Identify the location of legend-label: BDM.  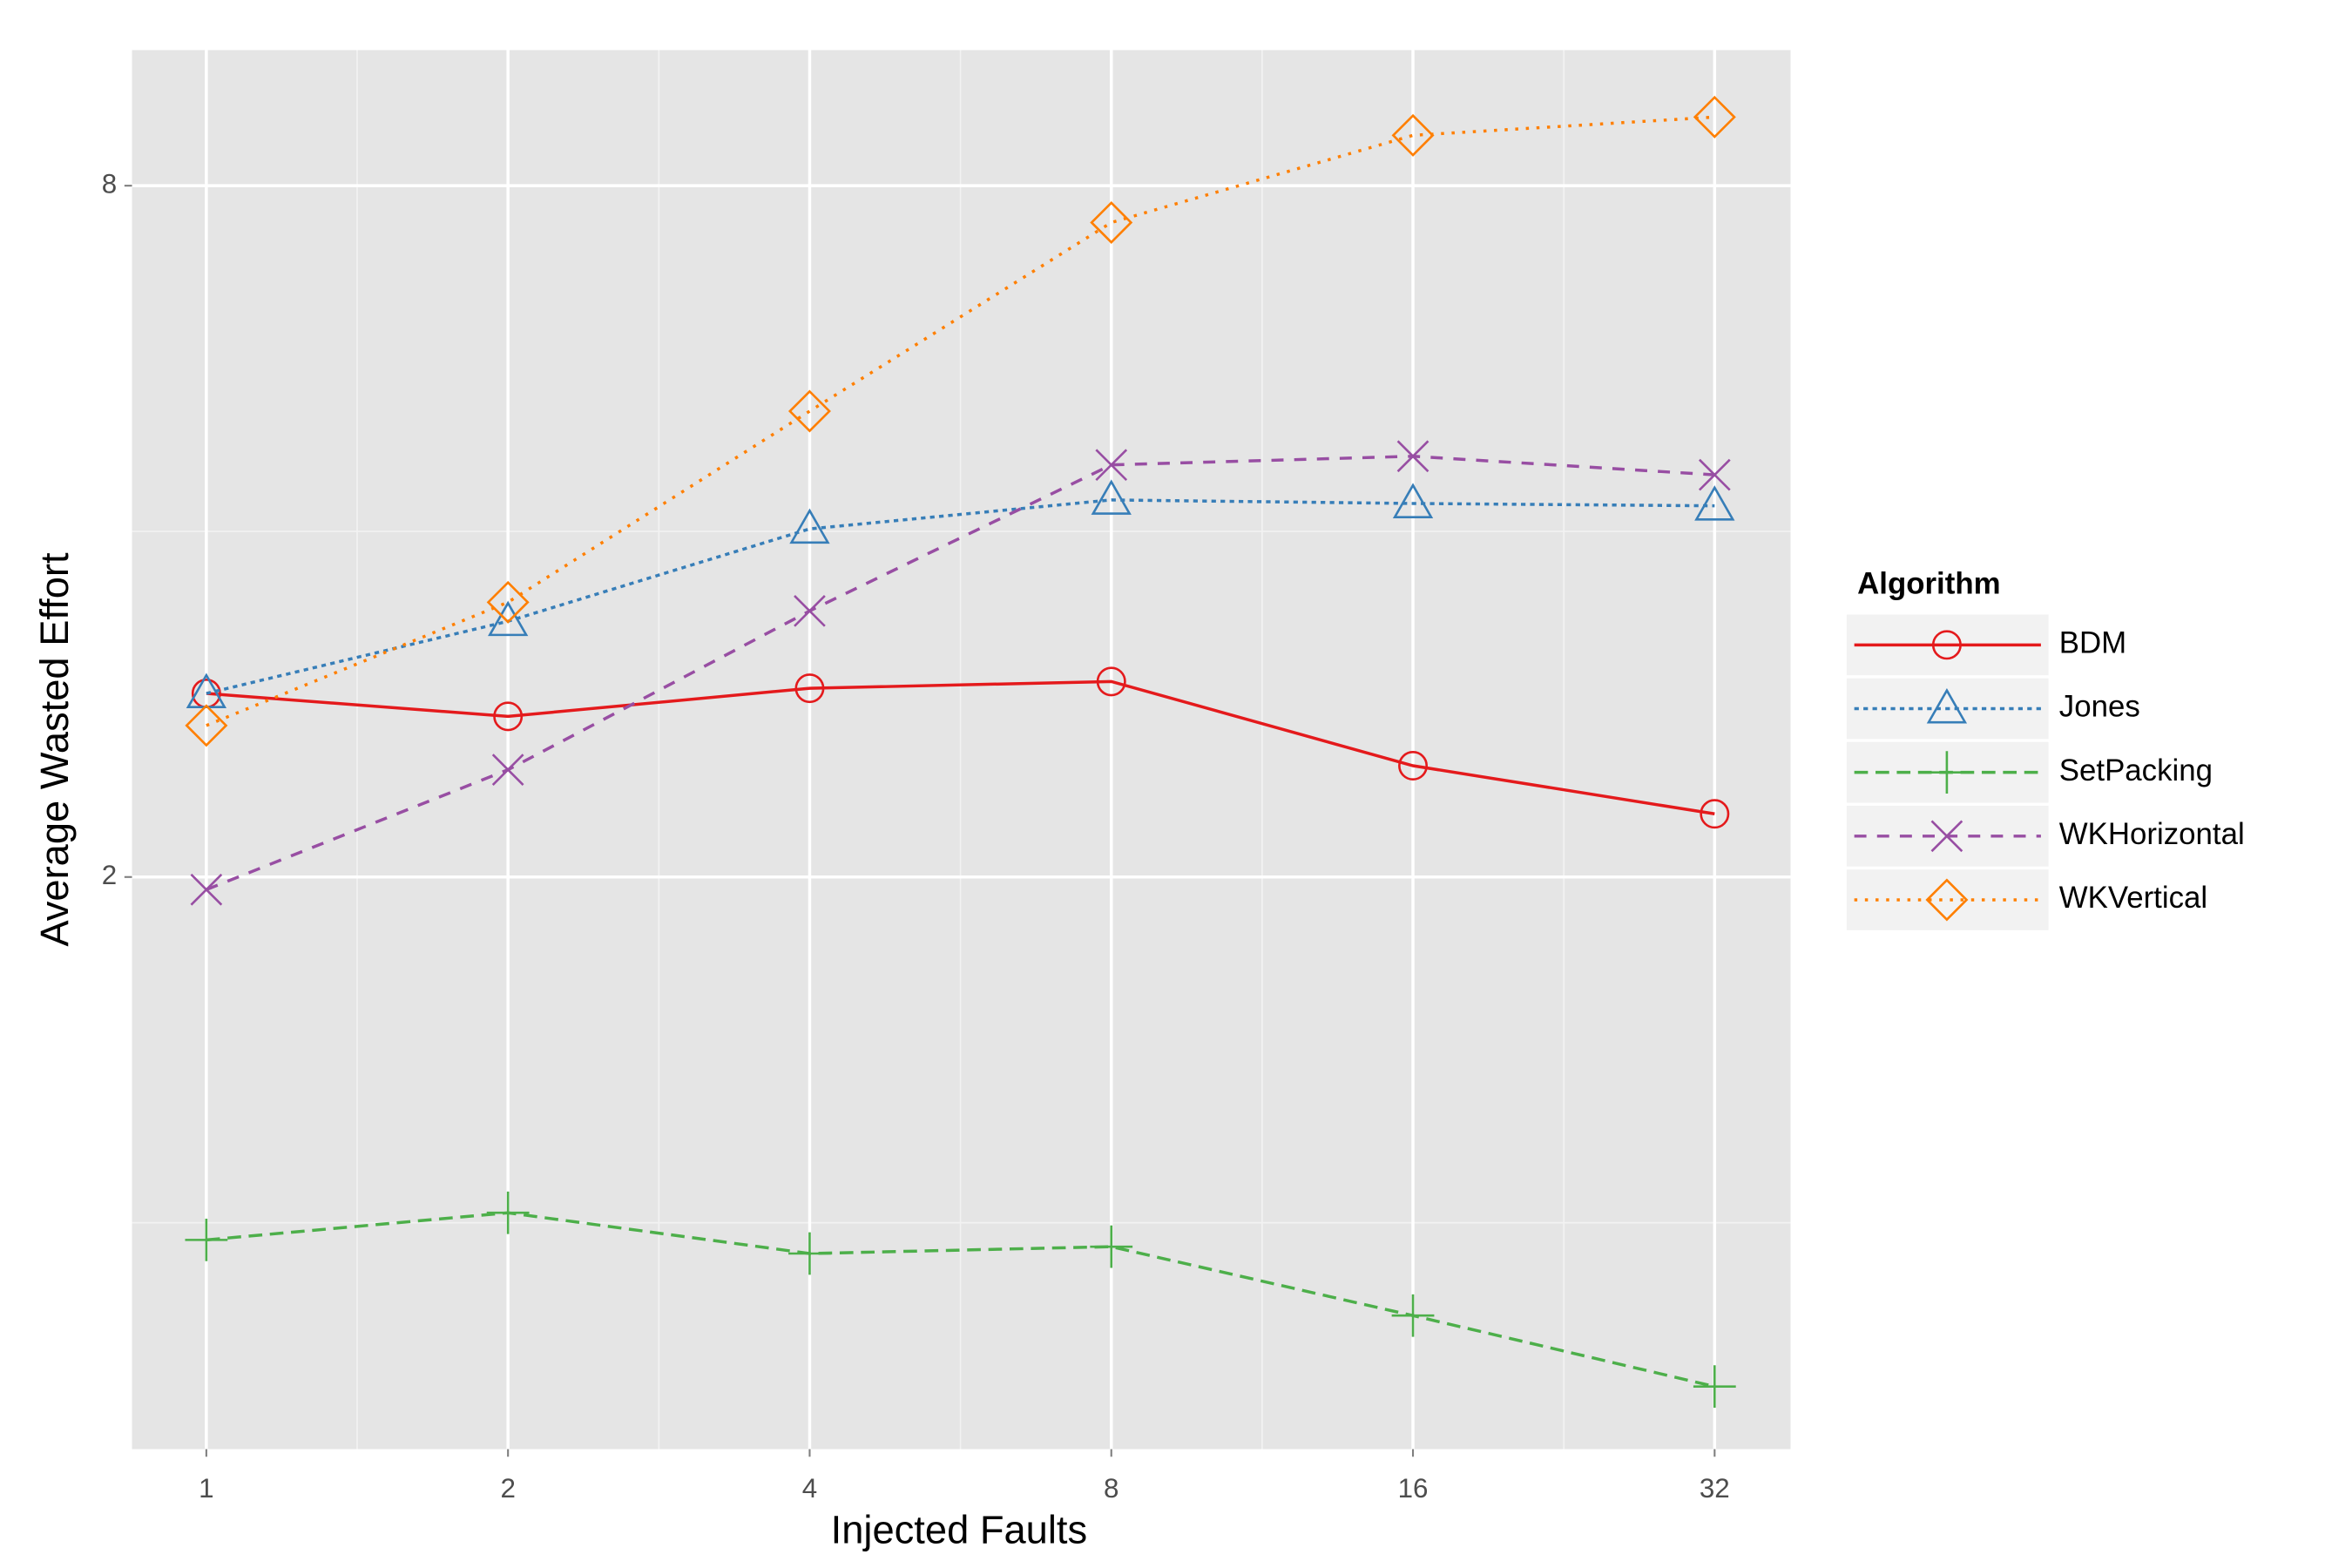
(2092, 643).